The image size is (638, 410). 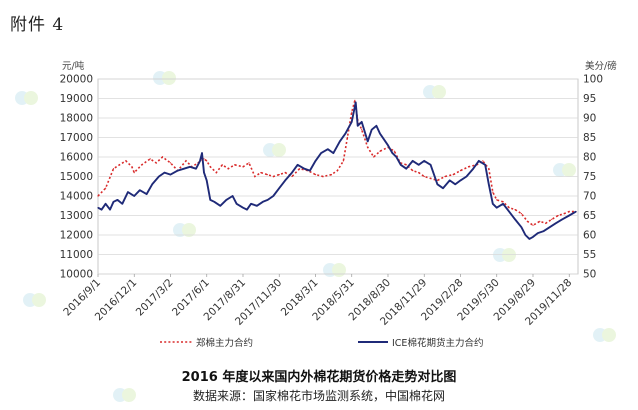 What do you see at coordinates (76, 275) in the screenshot?
I see `left-tick-label: 10000` at bounding box center [76, 275].